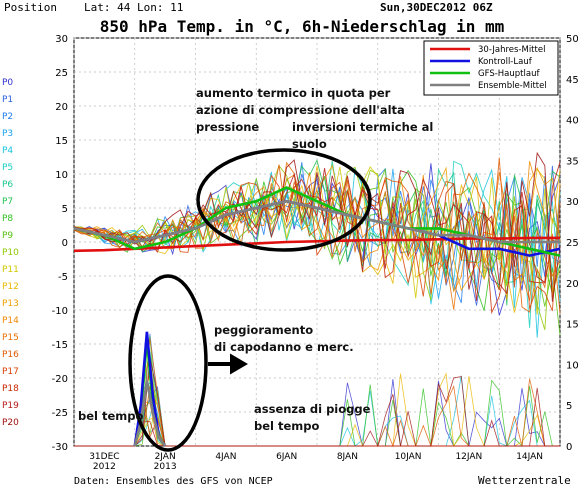 The width and height of the screenshot is (584, 488). Describe the element at coordinates (61, 39) in the screenshot. I see `y-tick-label-left: 30` at that location.